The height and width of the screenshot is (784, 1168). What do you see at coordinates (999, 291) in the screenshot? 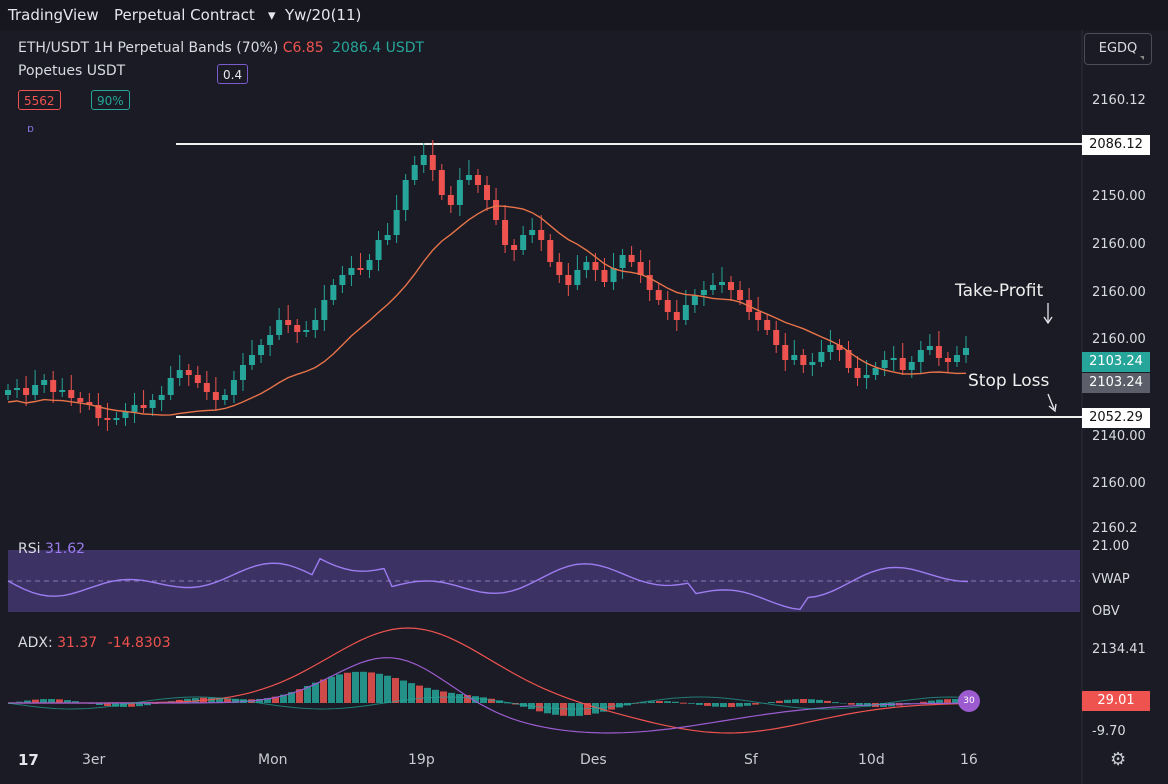
I see `take-profit-label: Take-Profit` at bounding box center [999, 291].